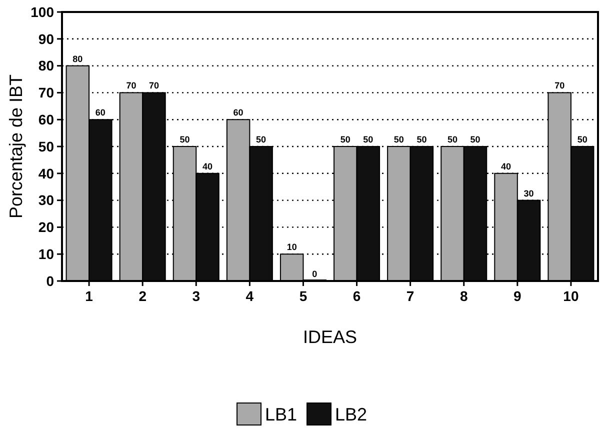 The image size is (614, 436). Describe the element at coordinates (46, 120) in the screenshot. I see `y-tick-label: 60` at that location.